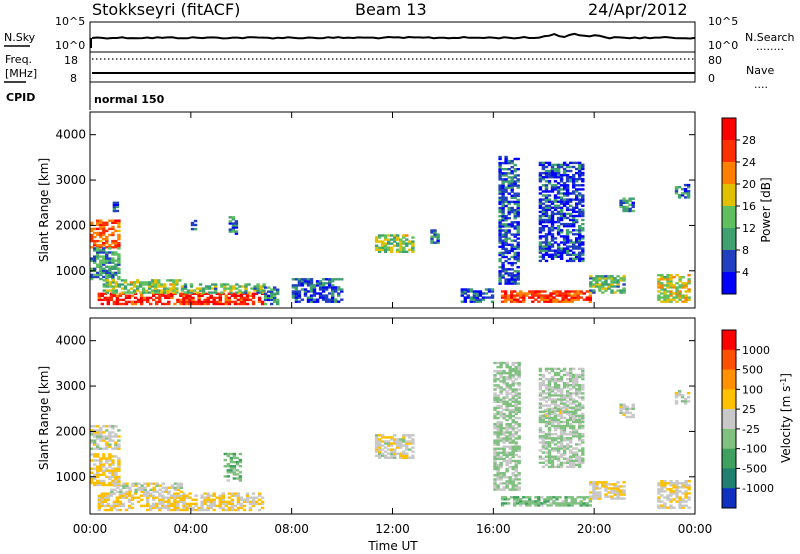 This screenshot has width=800, height=554. I want to click on power-cell-2018, so click(465, 291).